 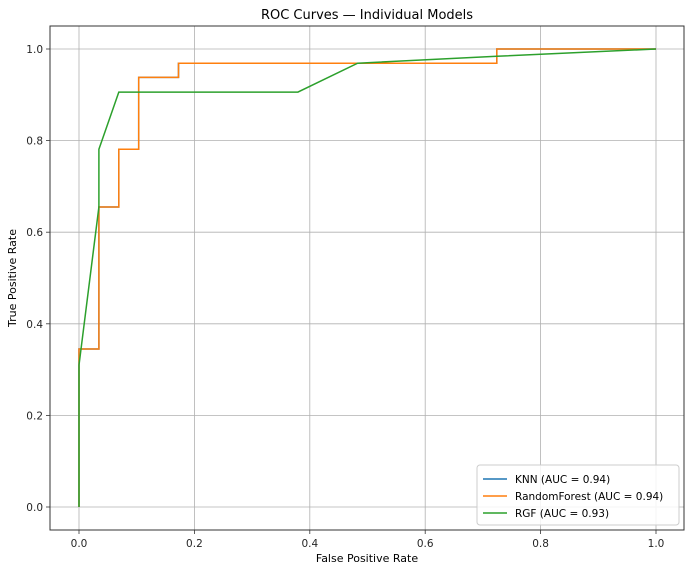 I want to click on x-tick-label: 0.6, so click(x=425, y=544).